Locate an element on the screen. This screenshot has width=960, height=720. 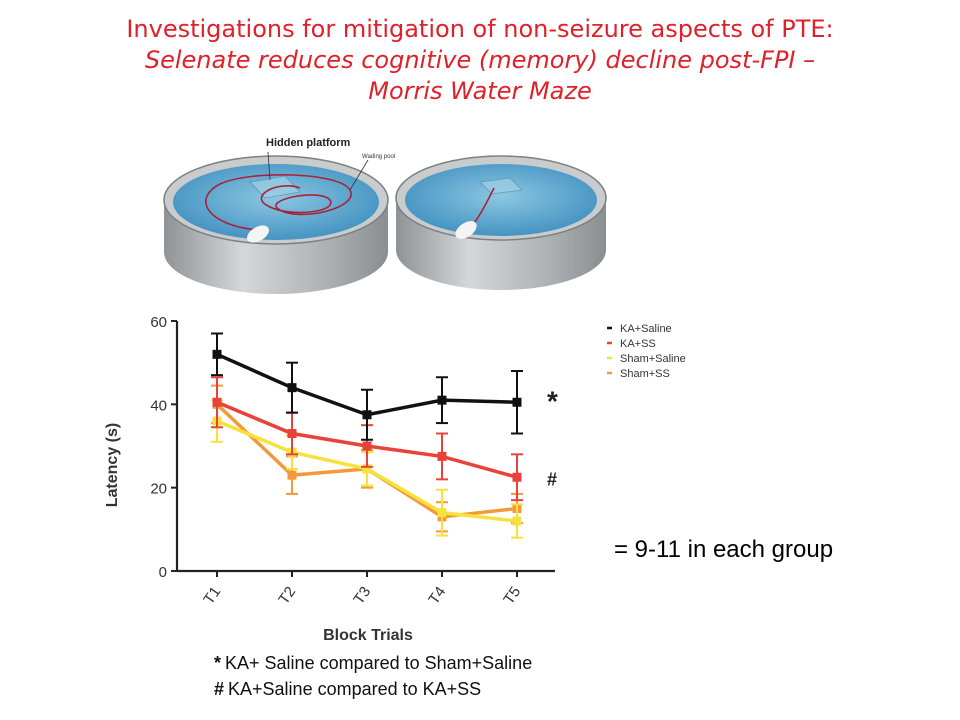
footnote-text: KA+ Saline compared to Sham+Saline is located at coordinates (379, 663).